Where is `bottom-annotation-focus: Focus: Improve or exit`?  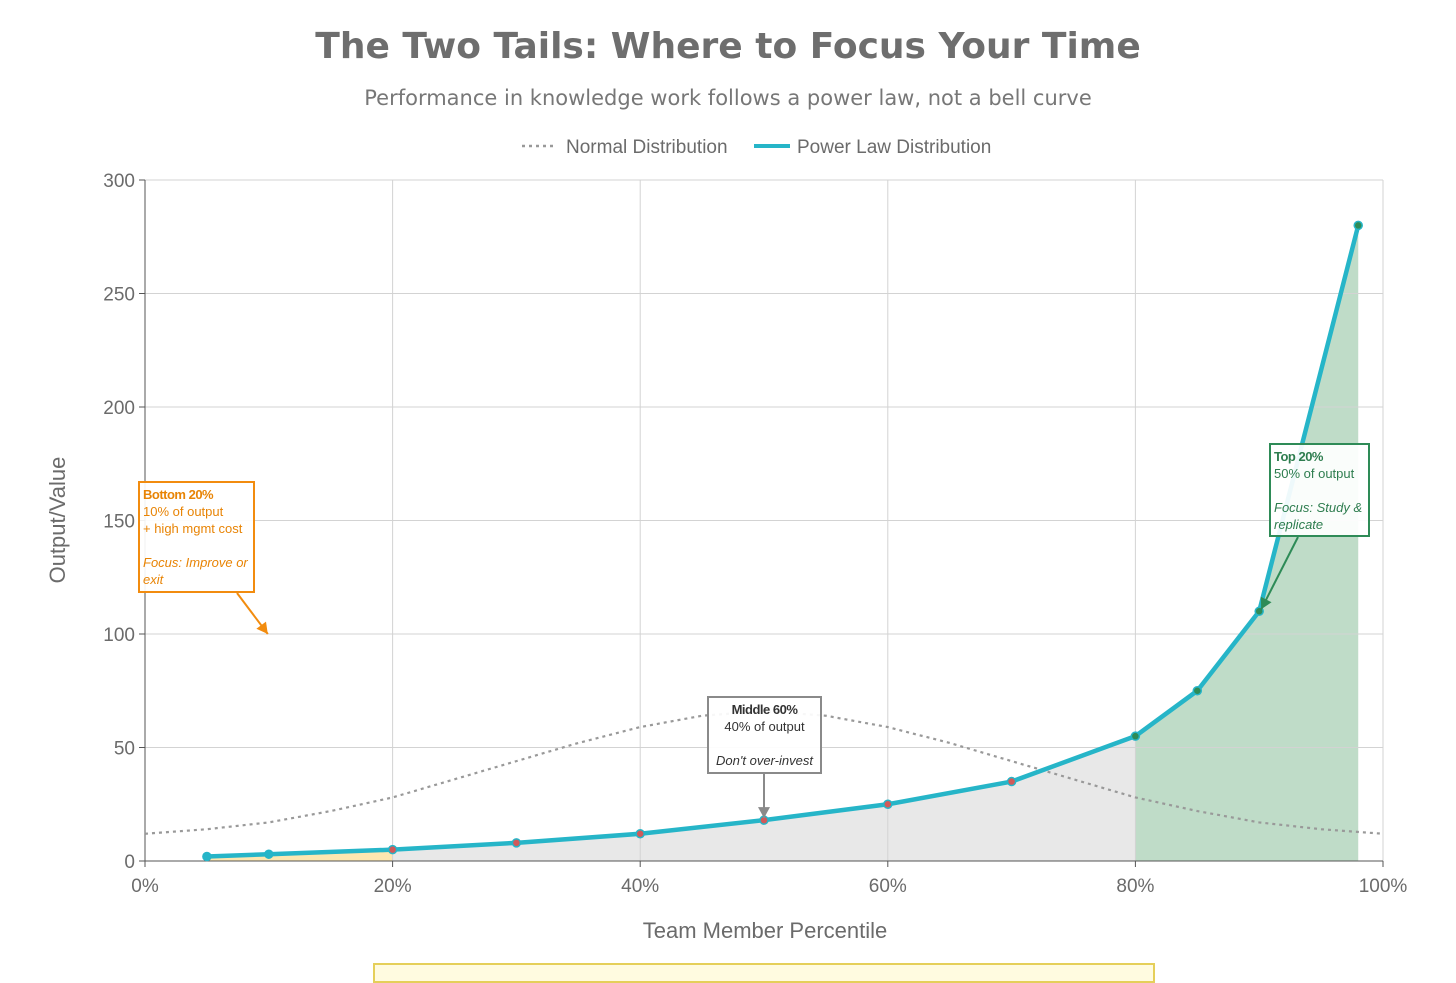
bottom-annotation-focus: Focus: Improve or exit is located at coordinates (195, 571).